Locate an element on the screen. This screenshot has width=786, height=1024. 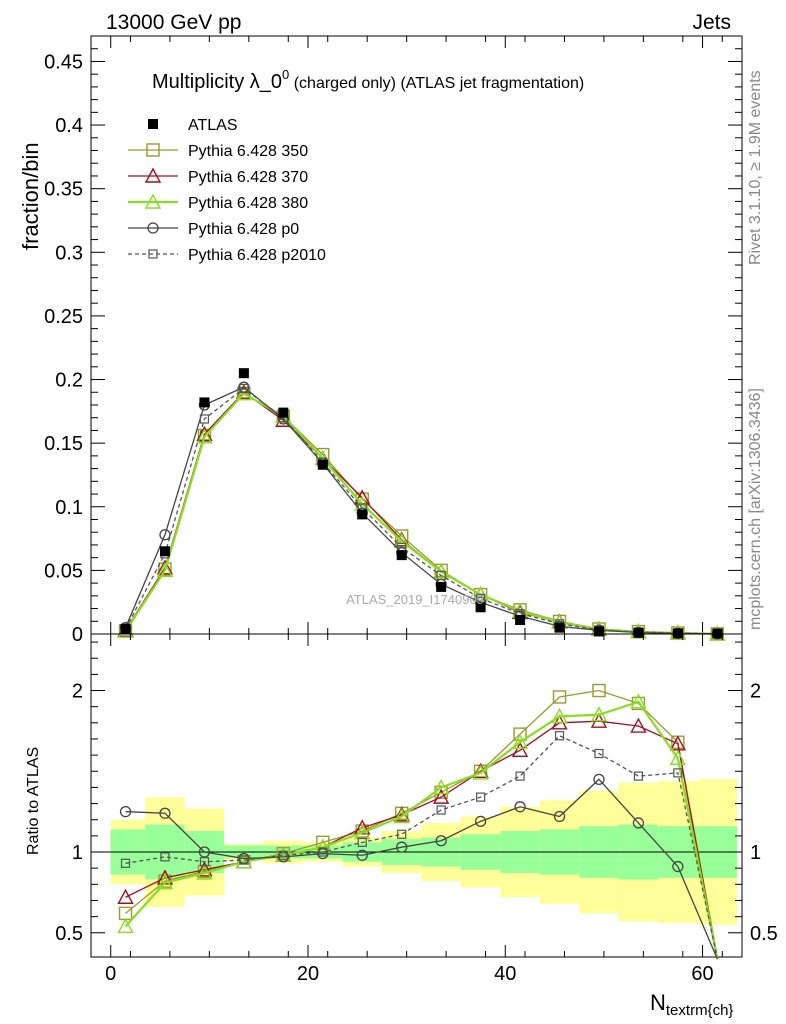
y-tick-label: 2 is located at coordinates (77, 692).